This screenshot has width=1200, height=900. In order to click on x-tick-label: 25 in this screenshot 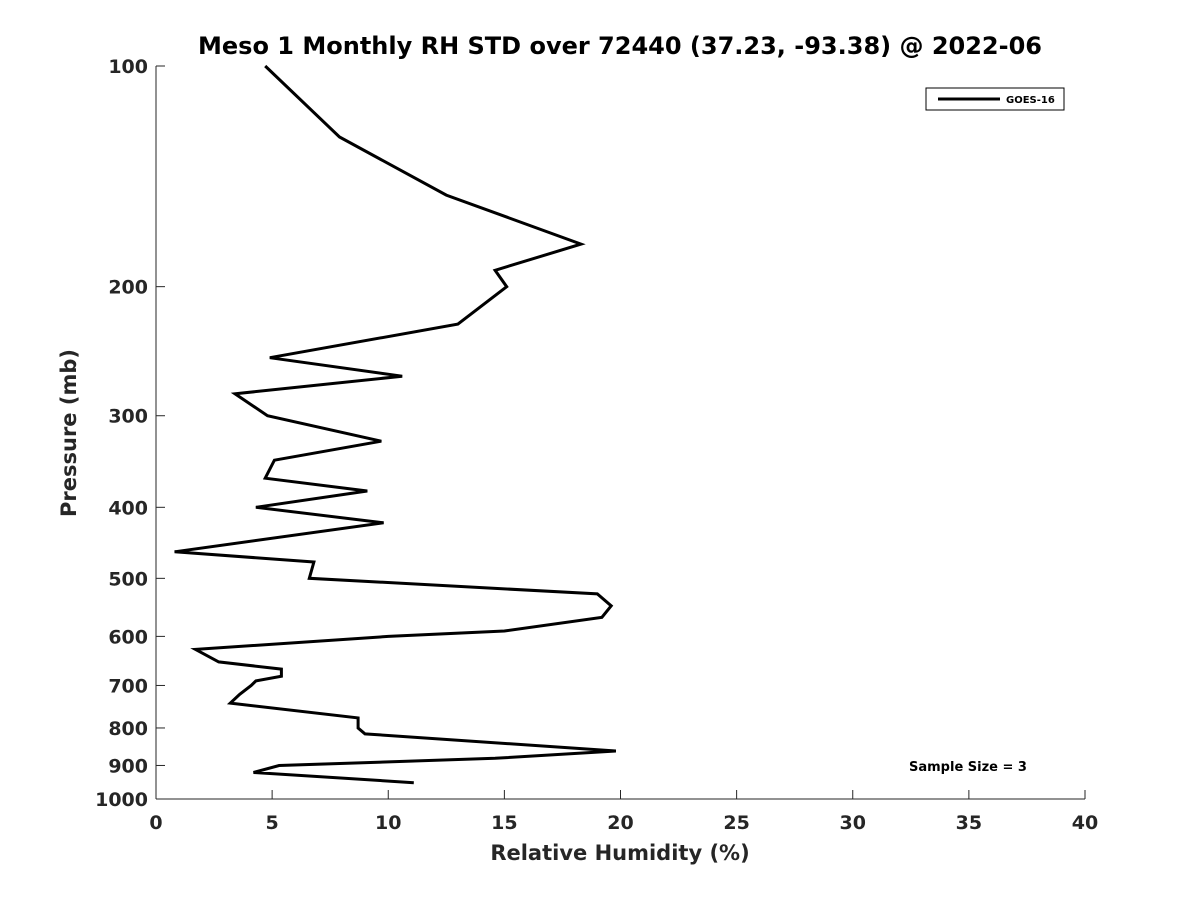, I will do `click(736, 823)`.